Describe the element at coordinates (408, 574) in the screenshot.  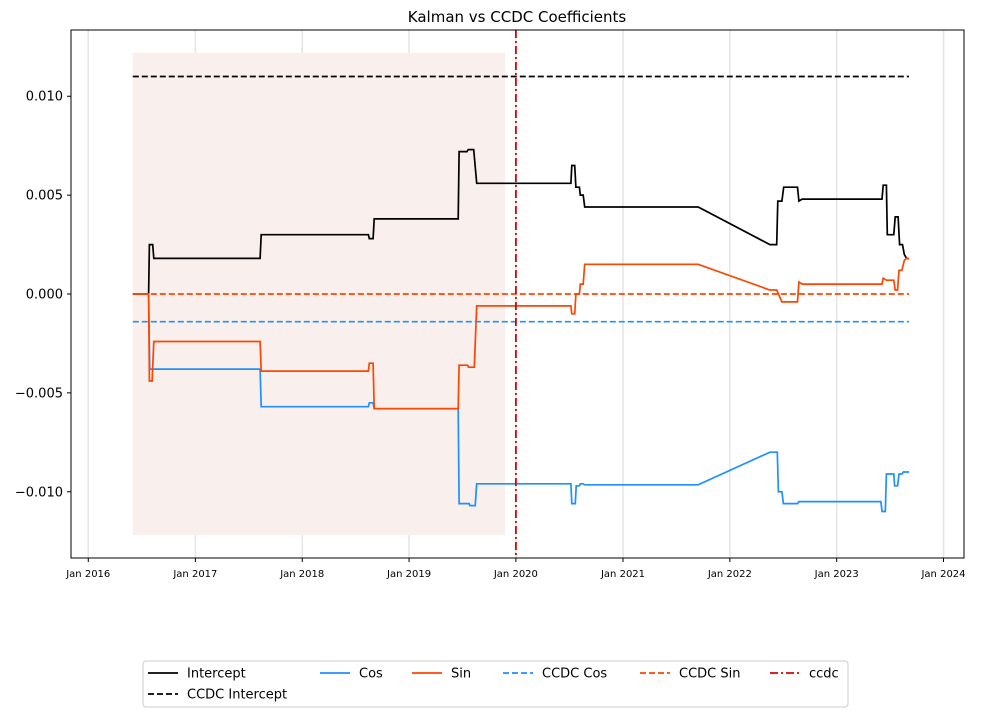
I see `x-tick-label: Jan 2019` at that location.